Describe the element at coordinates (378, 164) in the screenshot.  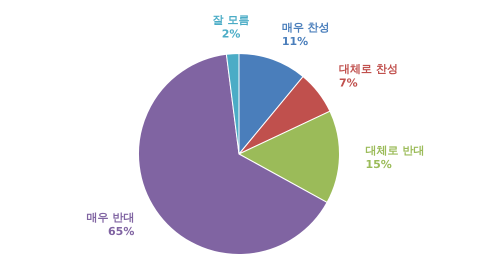
I see `data-label: 15%` at that location.